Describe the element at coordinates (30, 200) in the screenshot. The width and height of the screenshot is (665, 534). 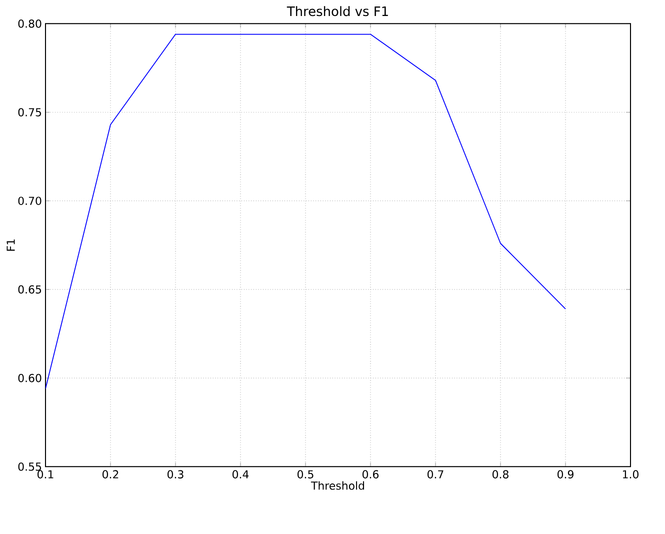
I see `y-tick-label: 0.70` at that location.